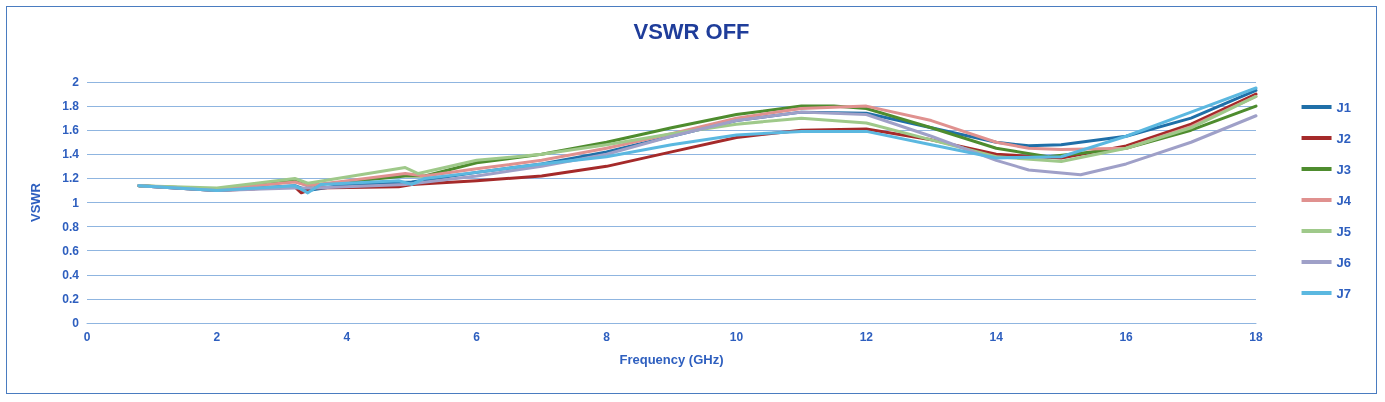  What do you see at coordinates (996, 337) in the screenshot?
I see `x-tick-label: 14` at bounding box center [996, 337].